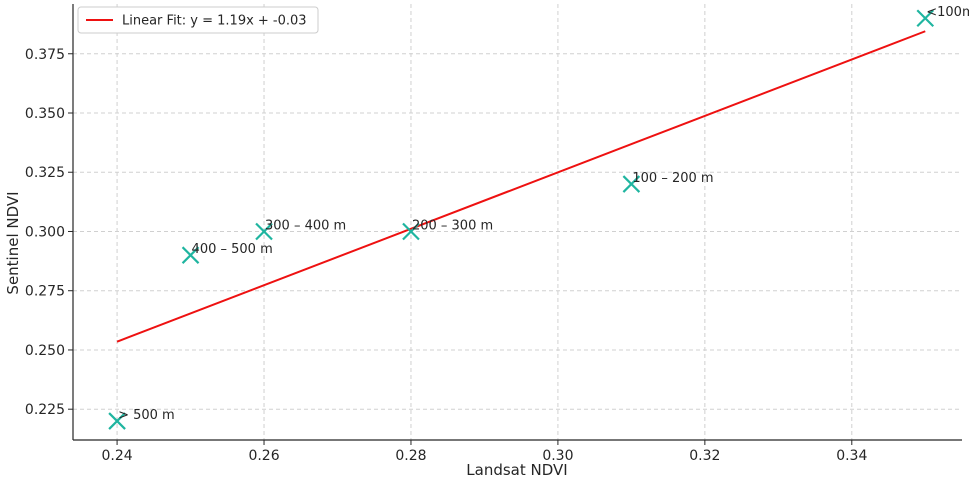 The image size is (969, 480). I want to click on y-tick-label: 0.325, so click(45, 173).